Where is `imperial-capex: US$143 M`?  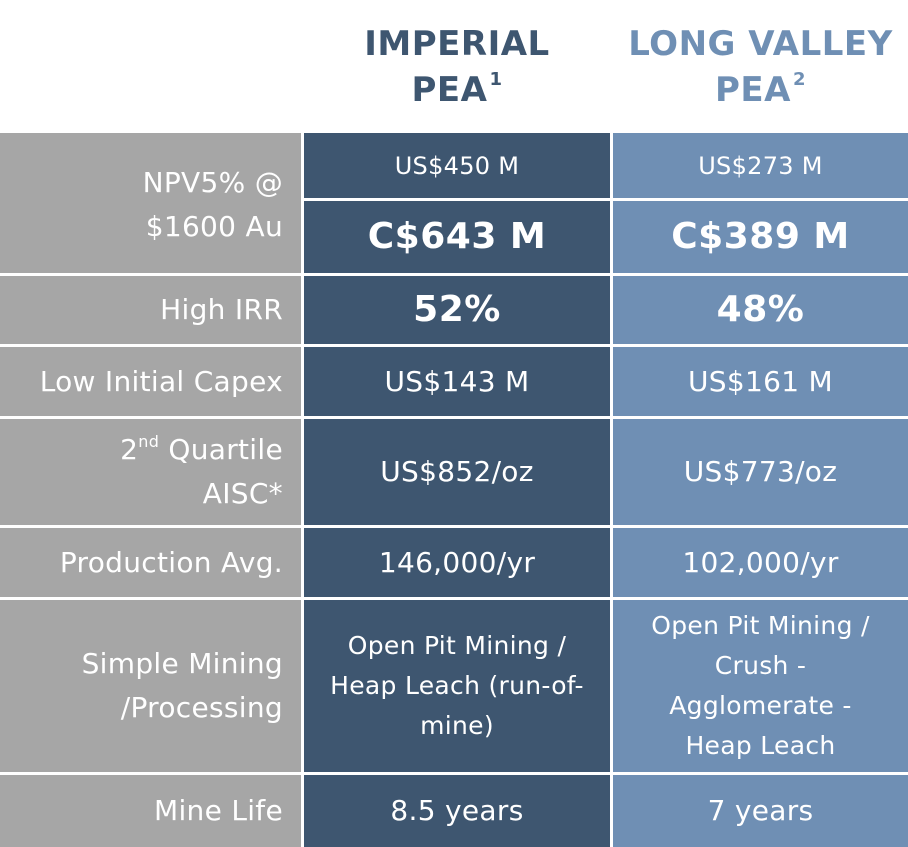
imperial-capex: US$143 M is located at coordinates (457, 381).